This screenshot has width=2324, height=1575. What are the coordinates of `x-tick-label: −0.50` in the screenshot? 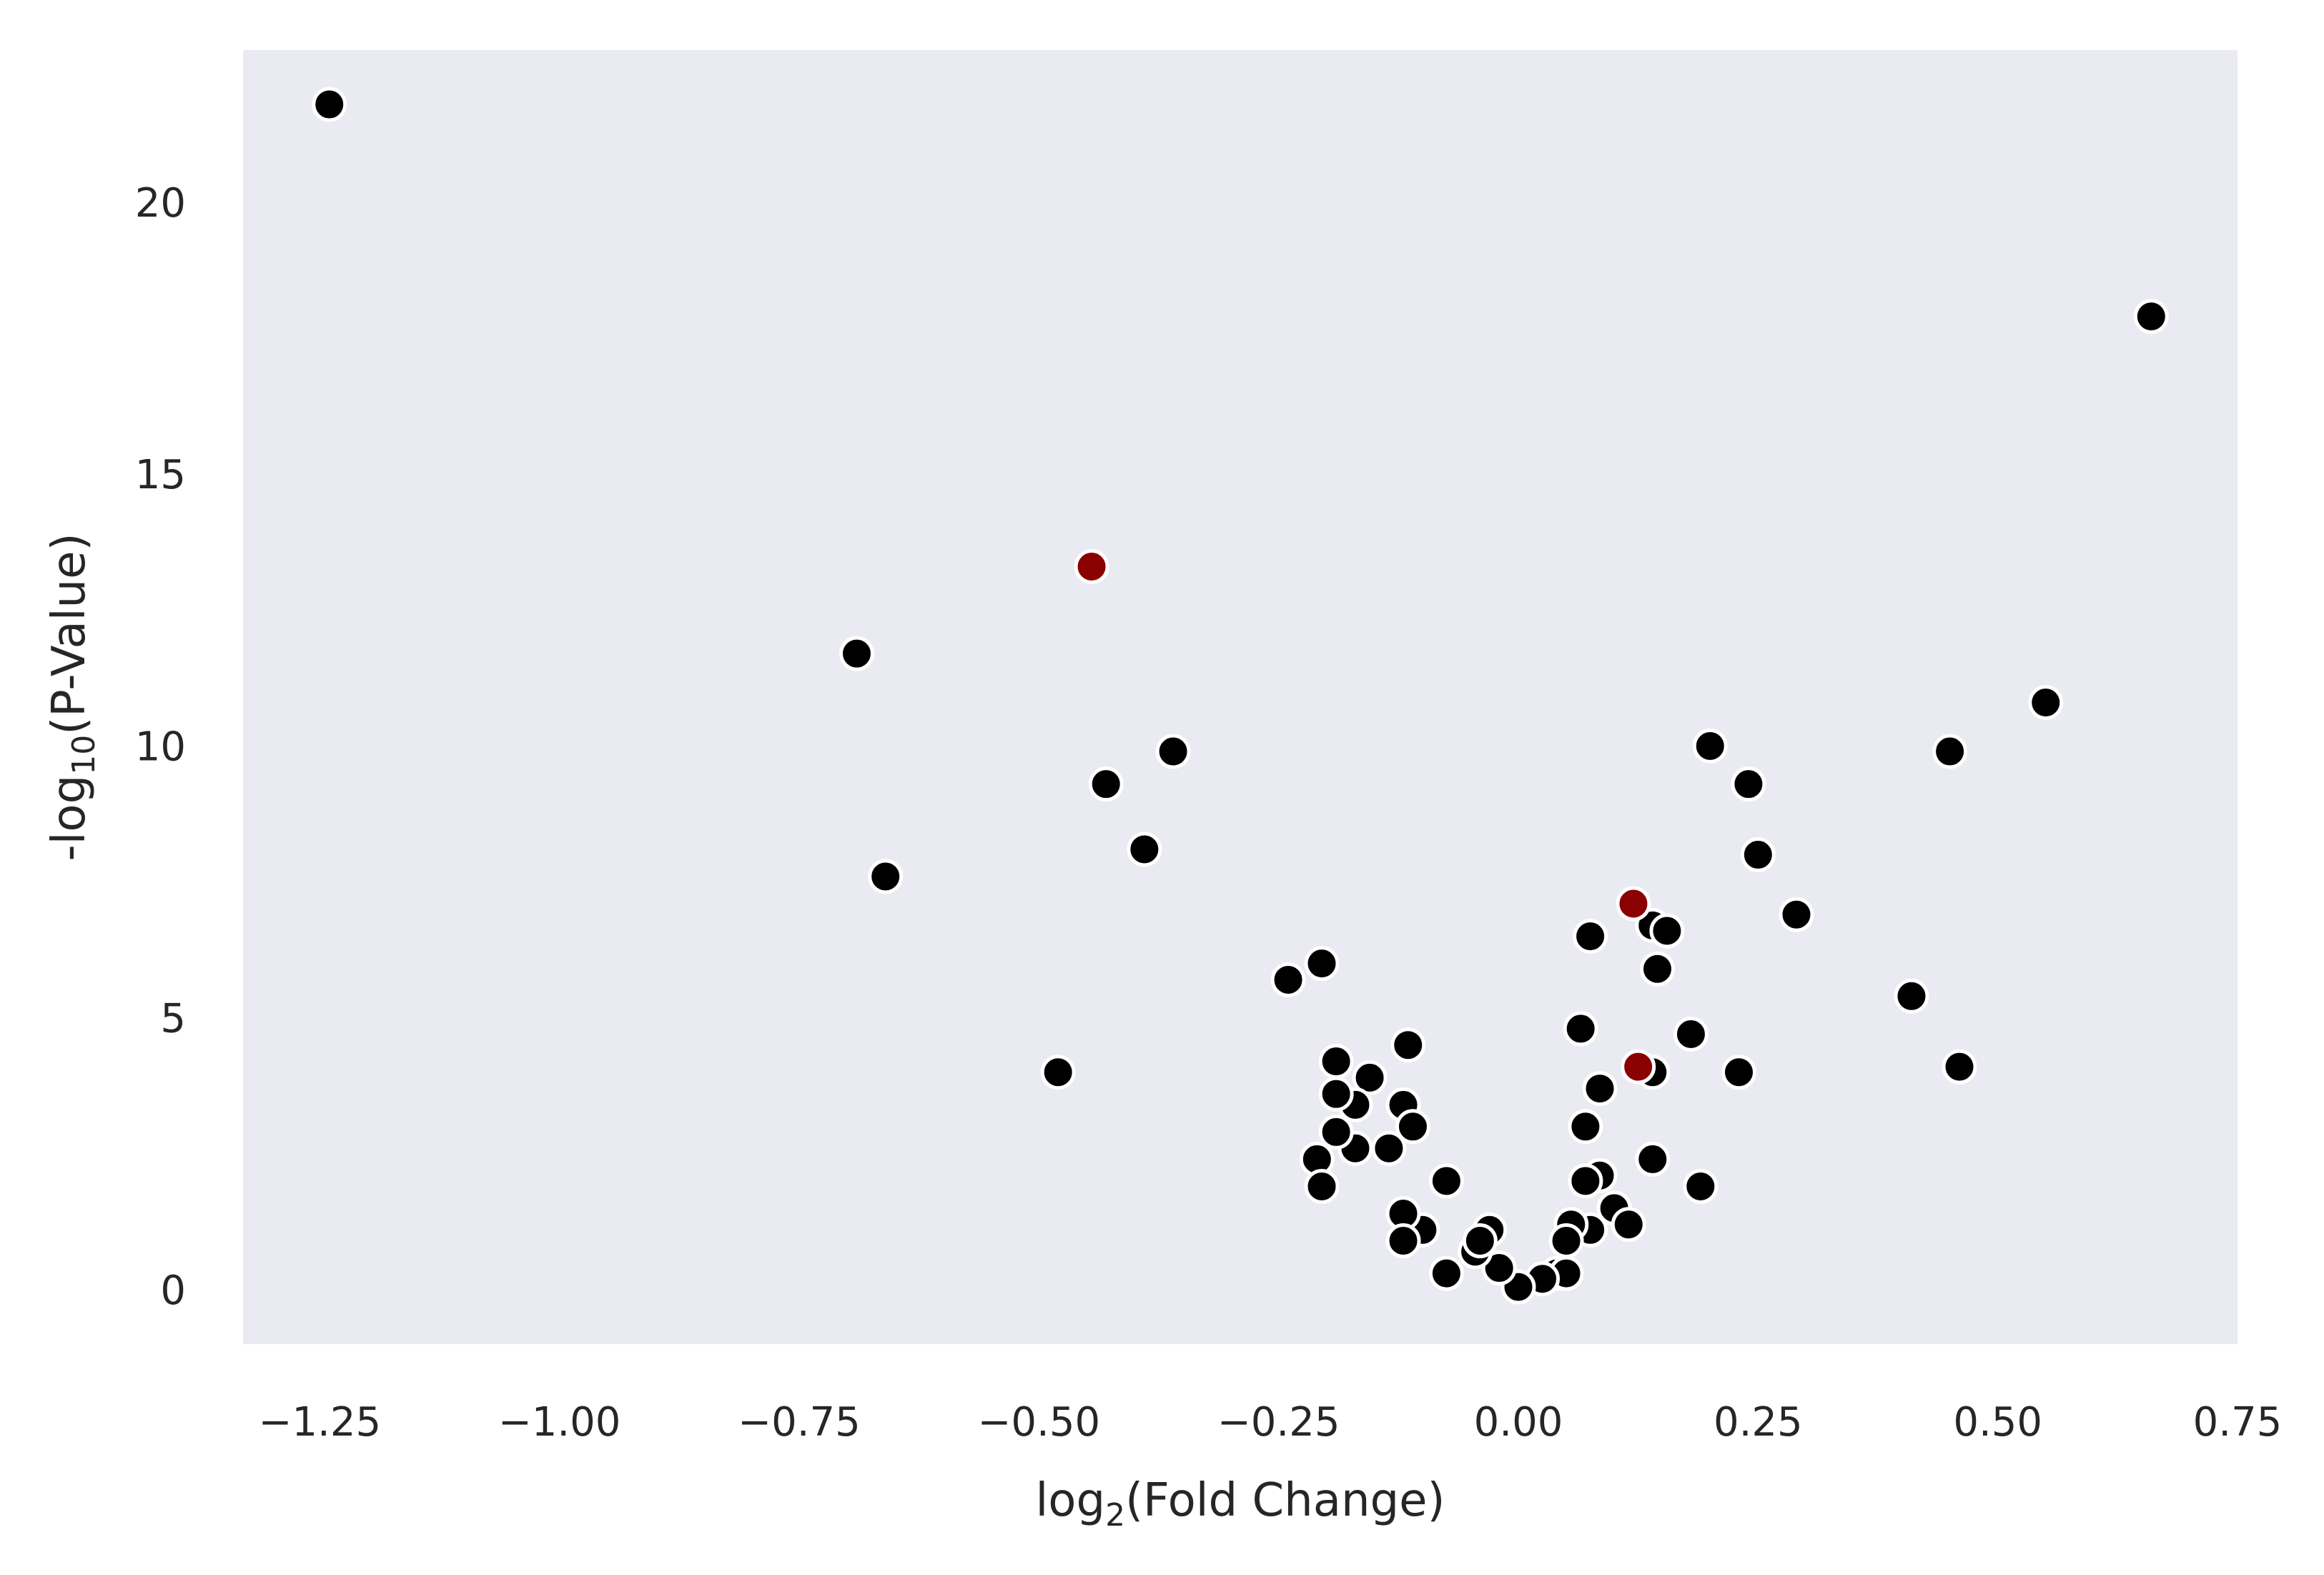 It's located at (1039, 1422).